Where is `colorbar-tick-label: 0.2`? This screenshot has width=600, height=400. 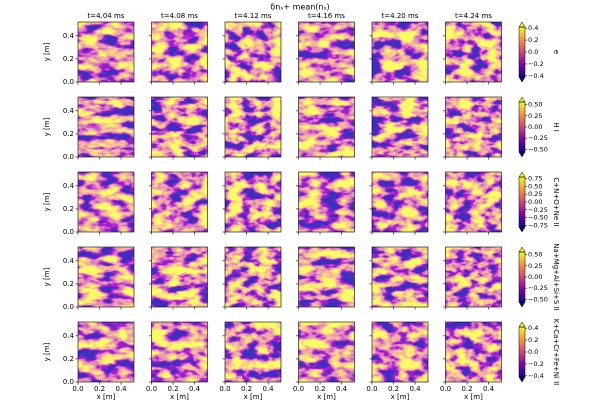
colorbar-tick-label: 0.2 is located at coordinates (533, 40).